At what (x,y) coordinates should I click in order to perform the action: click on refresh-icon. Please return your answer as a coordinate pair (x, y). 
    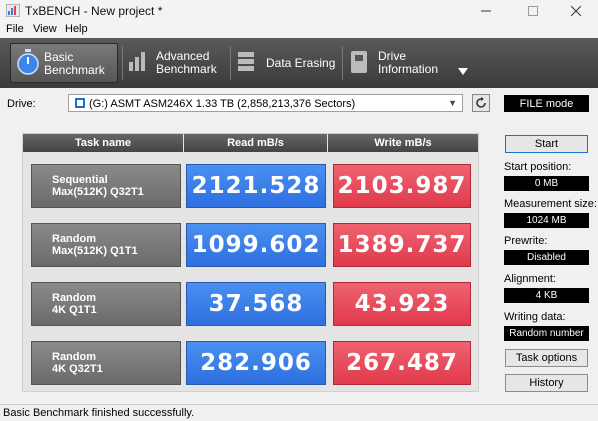
    Looking at the image, I should click on (481, 102).